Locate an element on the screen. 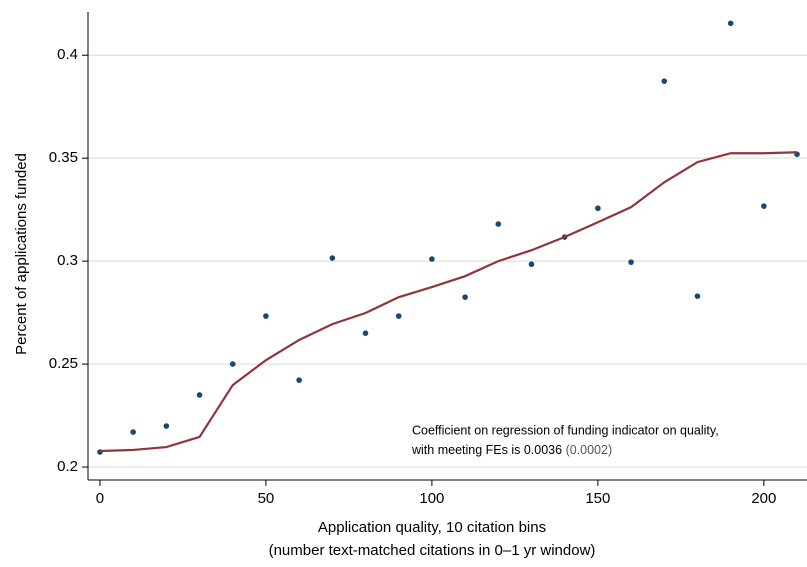  y-tick-label: 0.2 is located at coordinates (67, 466).